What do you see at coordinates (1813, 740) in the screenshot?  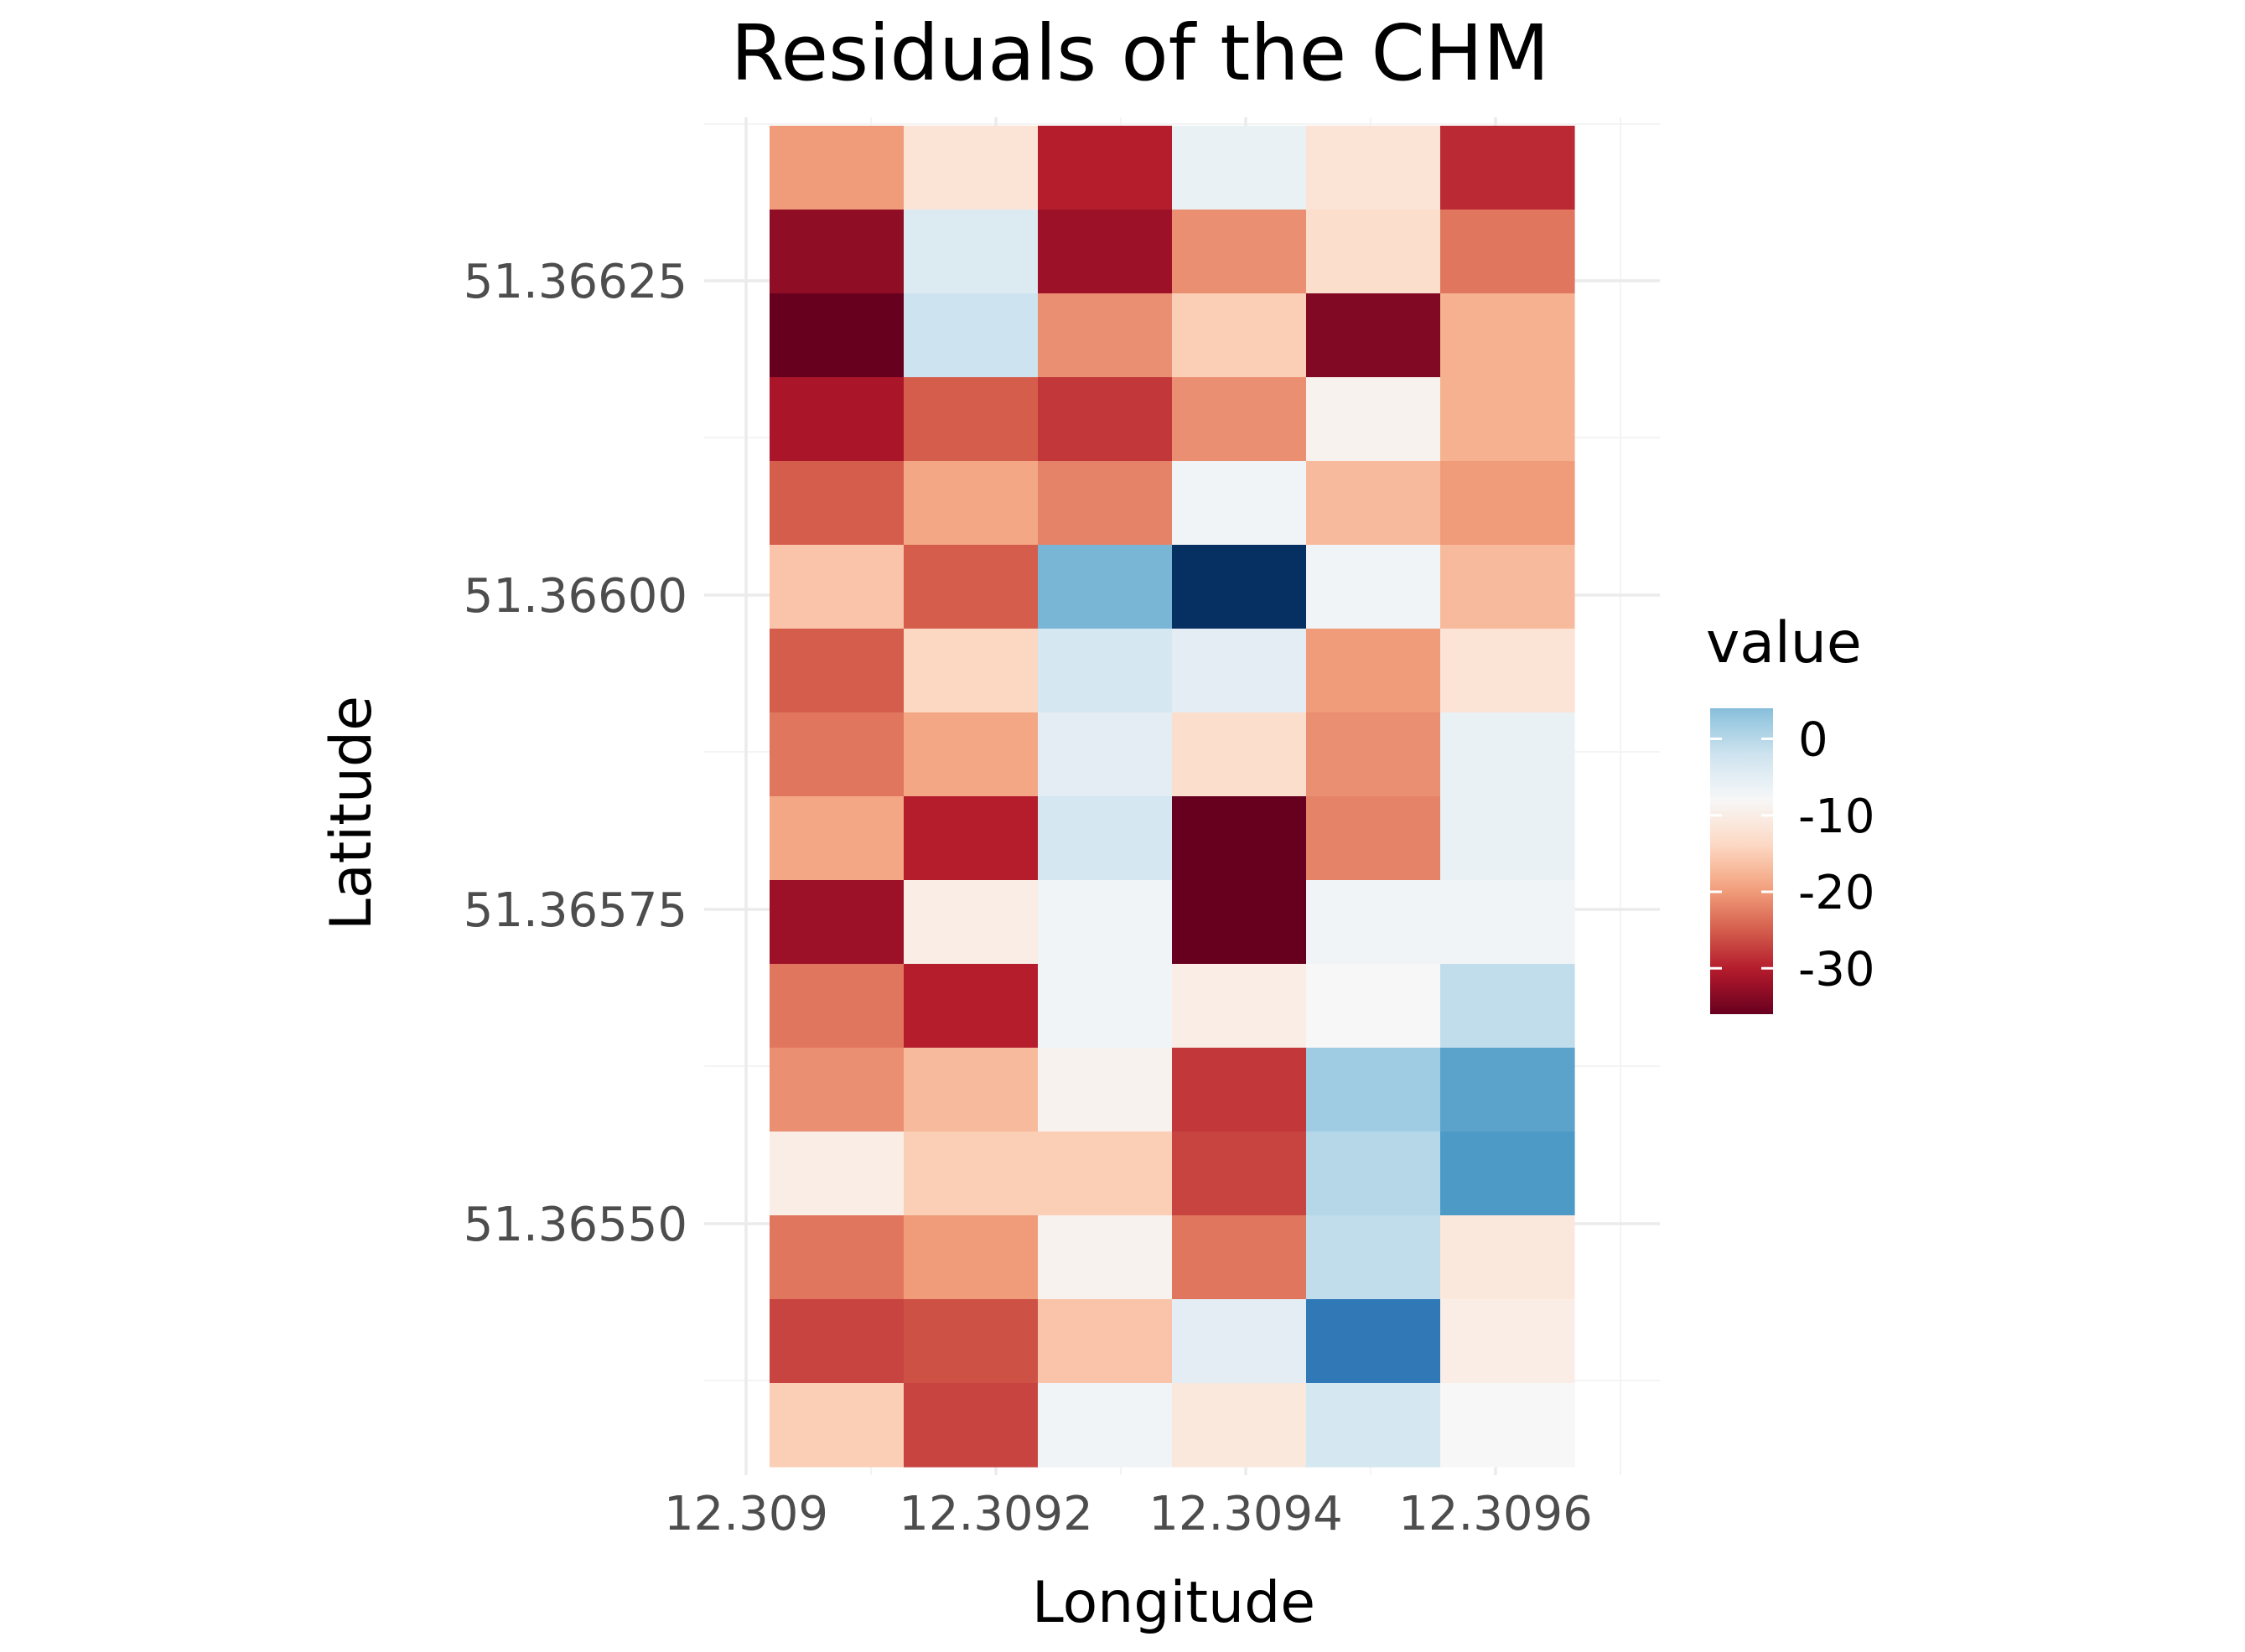 I see `legend-label: 0` at bounding box center [1813, 740].